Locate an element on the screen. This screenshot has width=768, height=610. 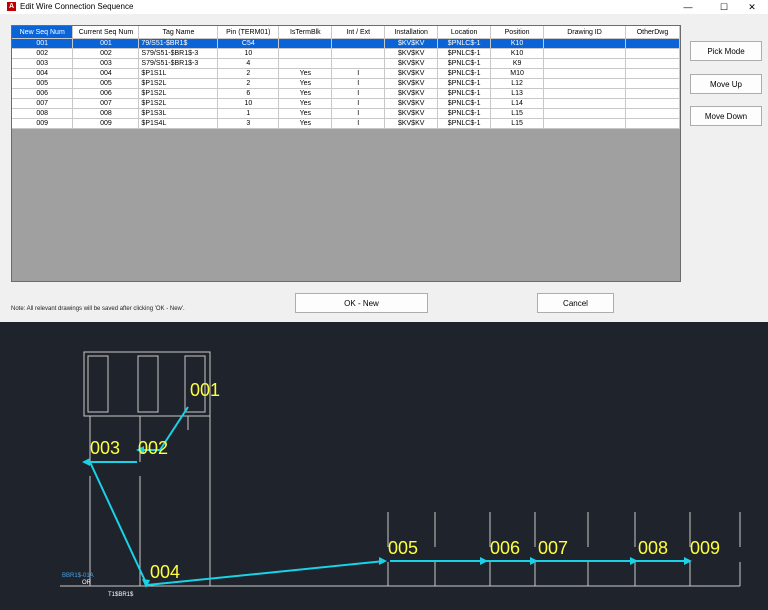
close-button: ✕ is located at coordinates (752, 7).